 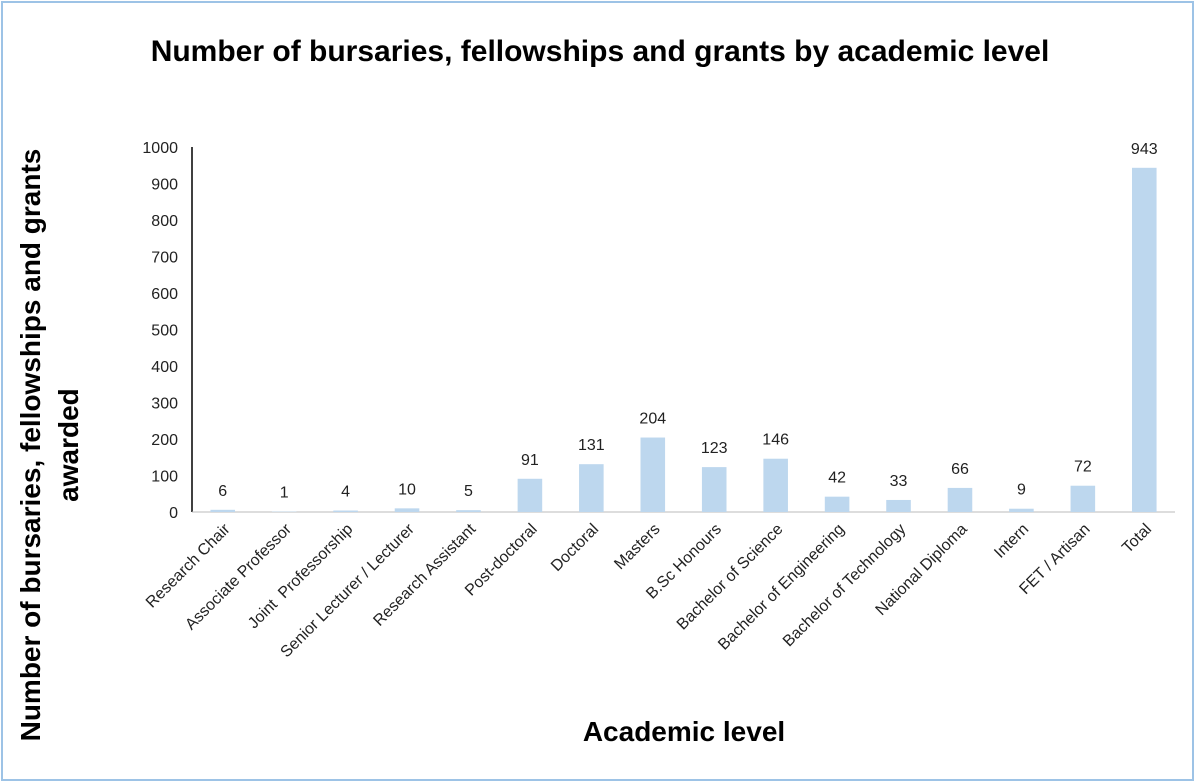 What do you see at coordinates (844, 585) in the screenshot?
I see `x-tick-label: Bachelor of Technology` at bounding box center [844, 585].